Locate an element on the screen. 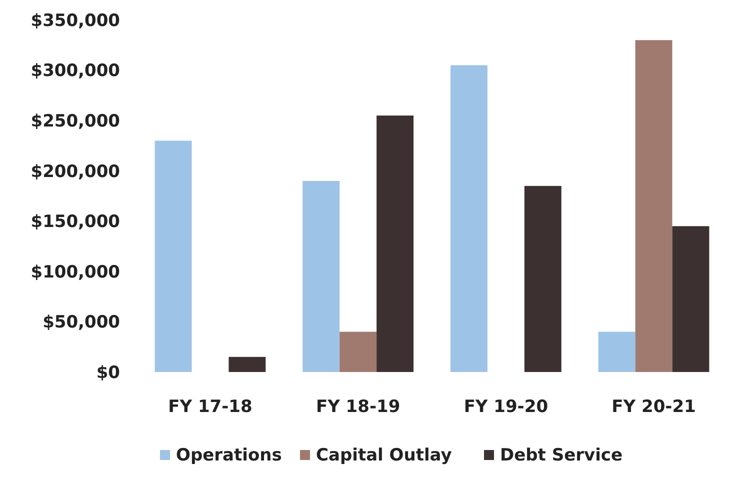  legend-label: Debt Service is located at coordinates (561, 455).